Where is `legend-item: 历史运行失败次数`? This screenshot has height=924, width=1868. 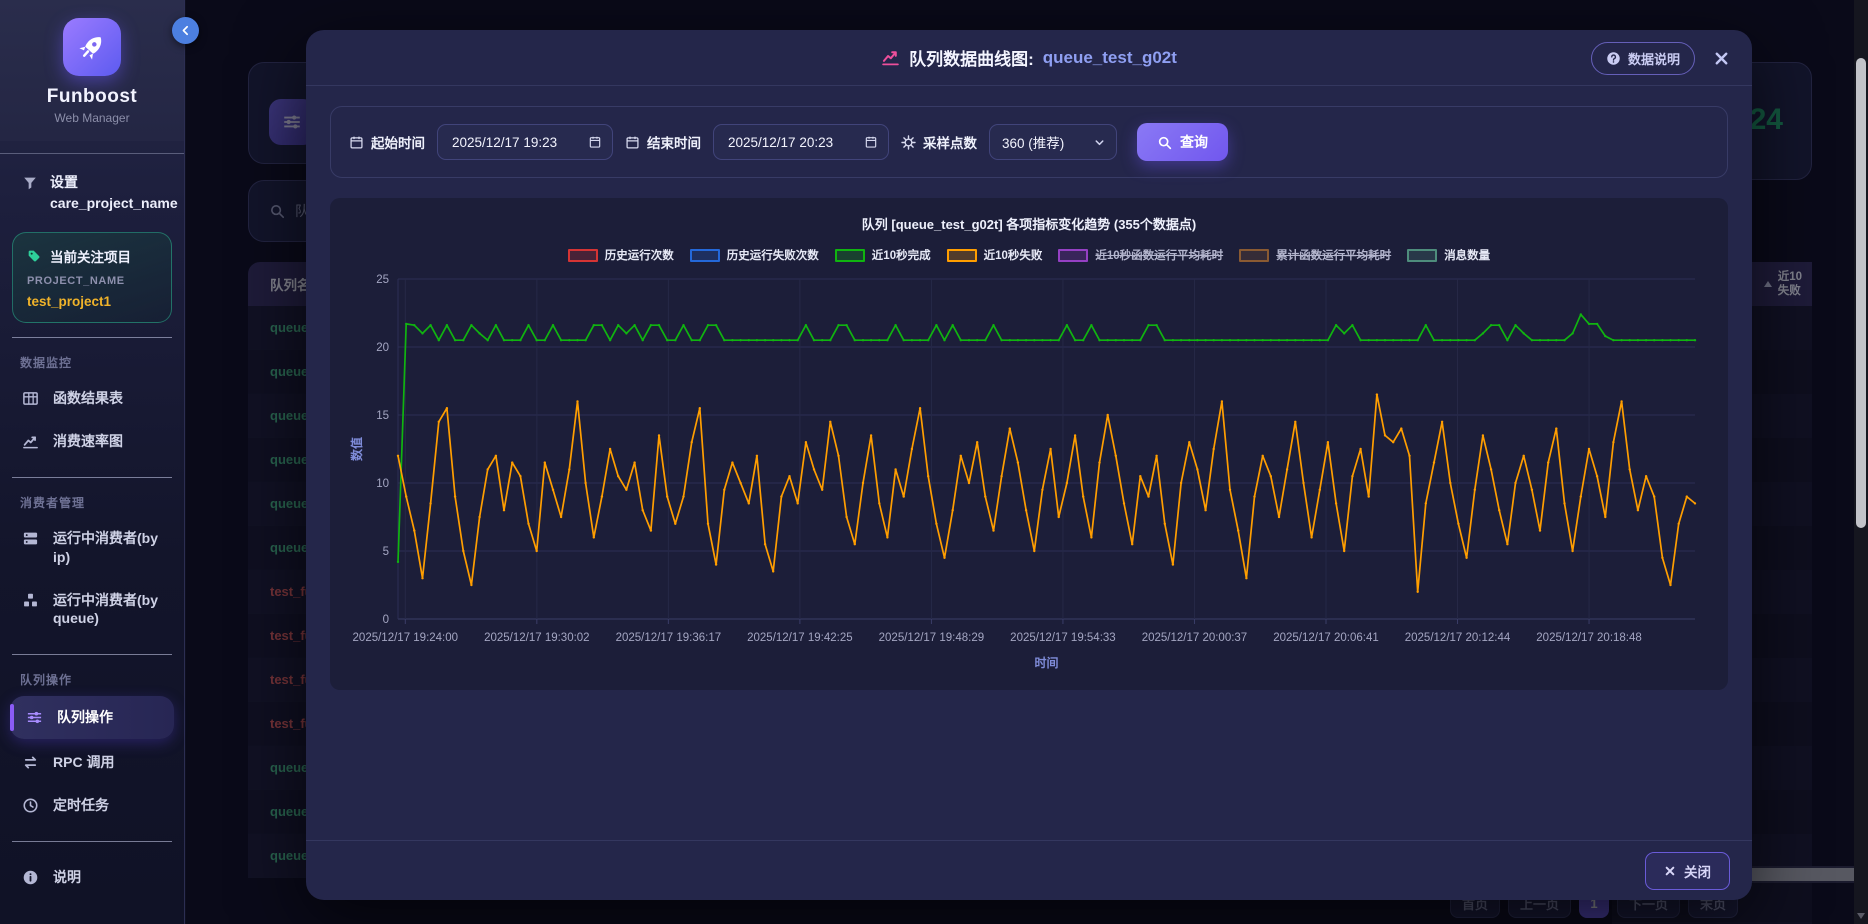
legend-item: 历史运行失败次数 is located at coordinates (754, 255).